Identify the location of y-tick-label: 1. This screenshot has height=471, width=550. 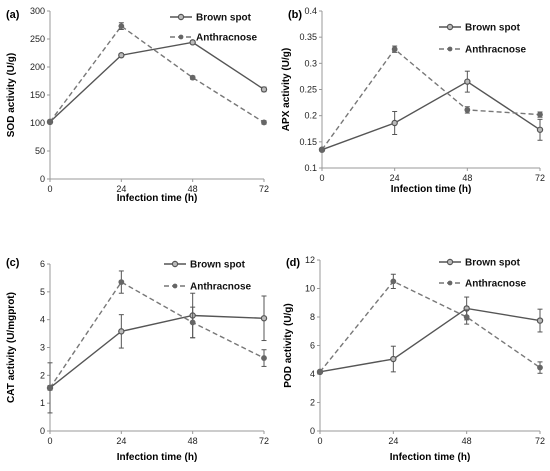
(42, 403).